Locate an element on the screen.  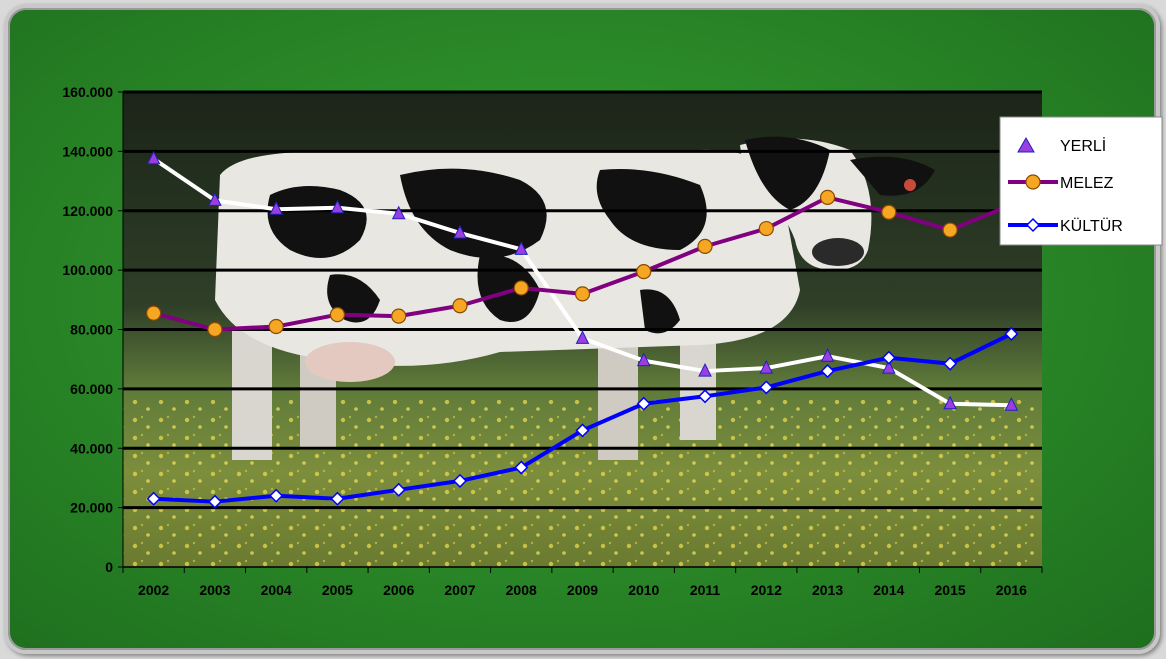
y-tick-label: 100.000 is located at coordinates (87, 270).